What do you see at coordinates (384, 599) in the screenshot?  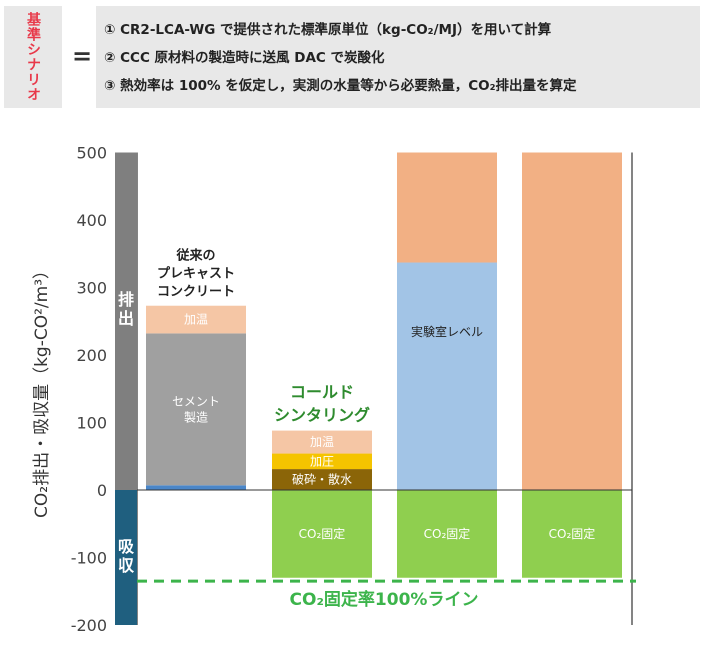 I see `reference-line-label: CO₂固定率100%ライン` at bounding box center [384, 599].